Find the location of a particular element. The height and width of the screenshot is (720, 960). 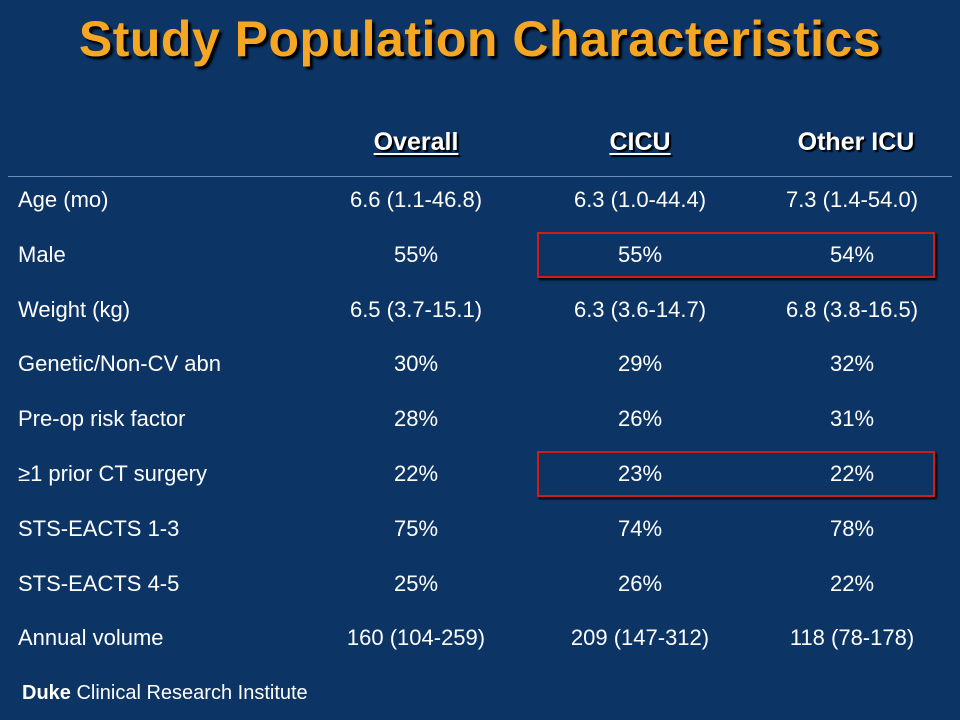

cell-overall: 6.5 (3.7-15.1) is located at coordinates (416, 309).